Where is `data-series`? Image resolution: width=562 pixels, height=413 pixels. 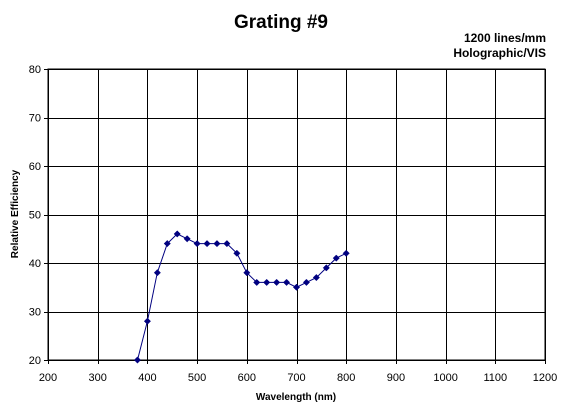
data-series is located at coordinates (241, 297).